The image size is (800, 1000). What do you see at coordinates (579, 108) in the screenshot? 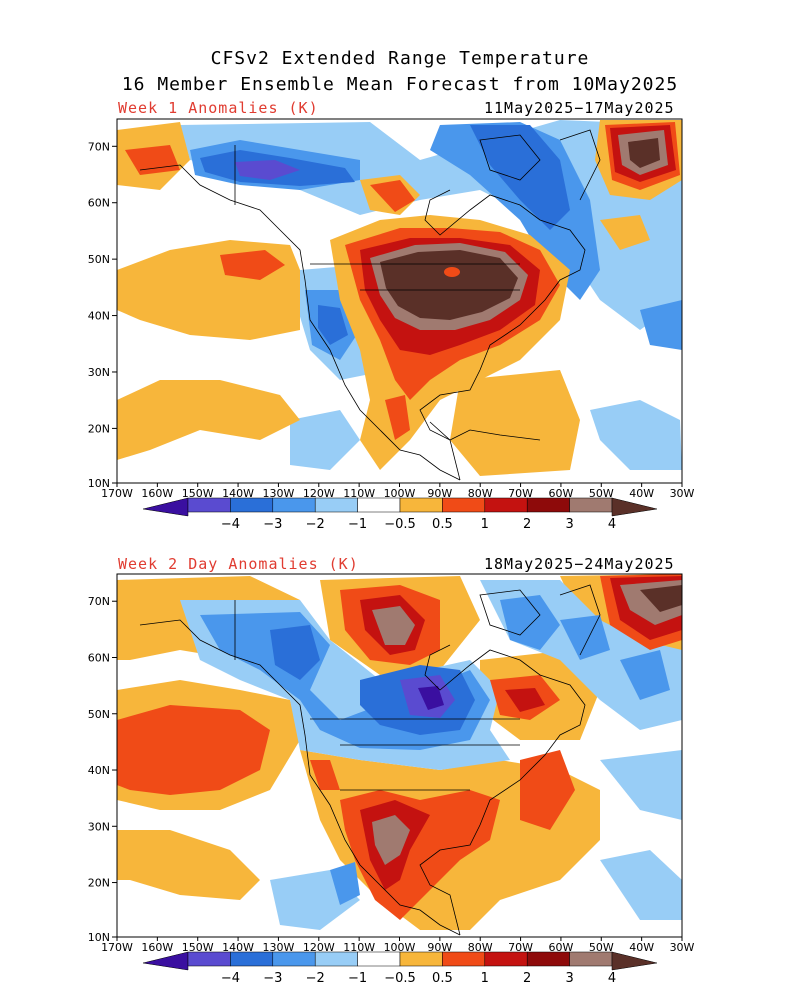
I see `panel1-dates: 11May2025−17May2025` at bounding box center [579, 108].